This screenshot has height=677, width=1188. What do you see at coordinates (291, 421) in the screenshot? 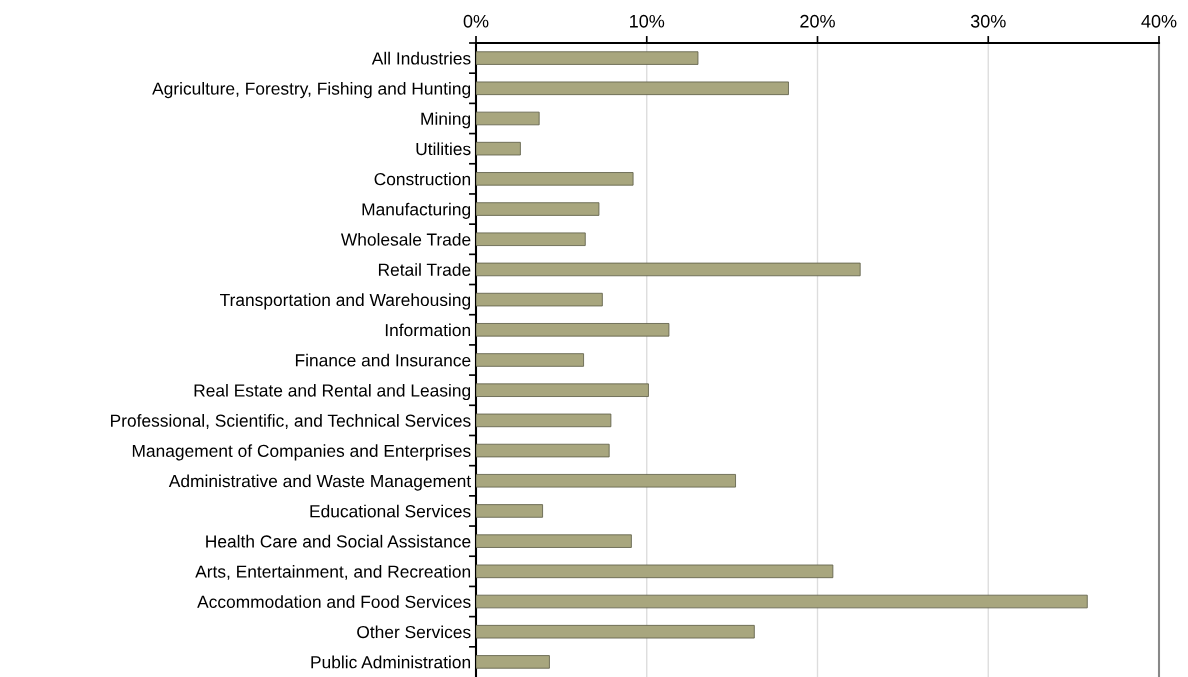
I see `y-tick-label: Professional, Scientific, and Technical Services` at bounding box center [291, 421].